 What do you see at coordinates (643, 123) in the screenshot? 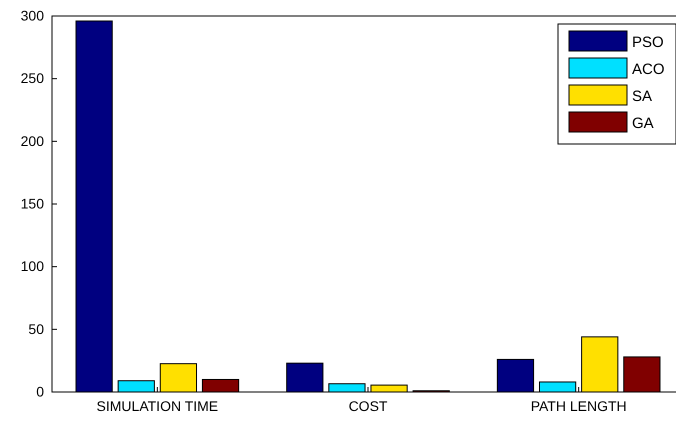
I see `legend-label: GA` at bounding box center [643, 123].